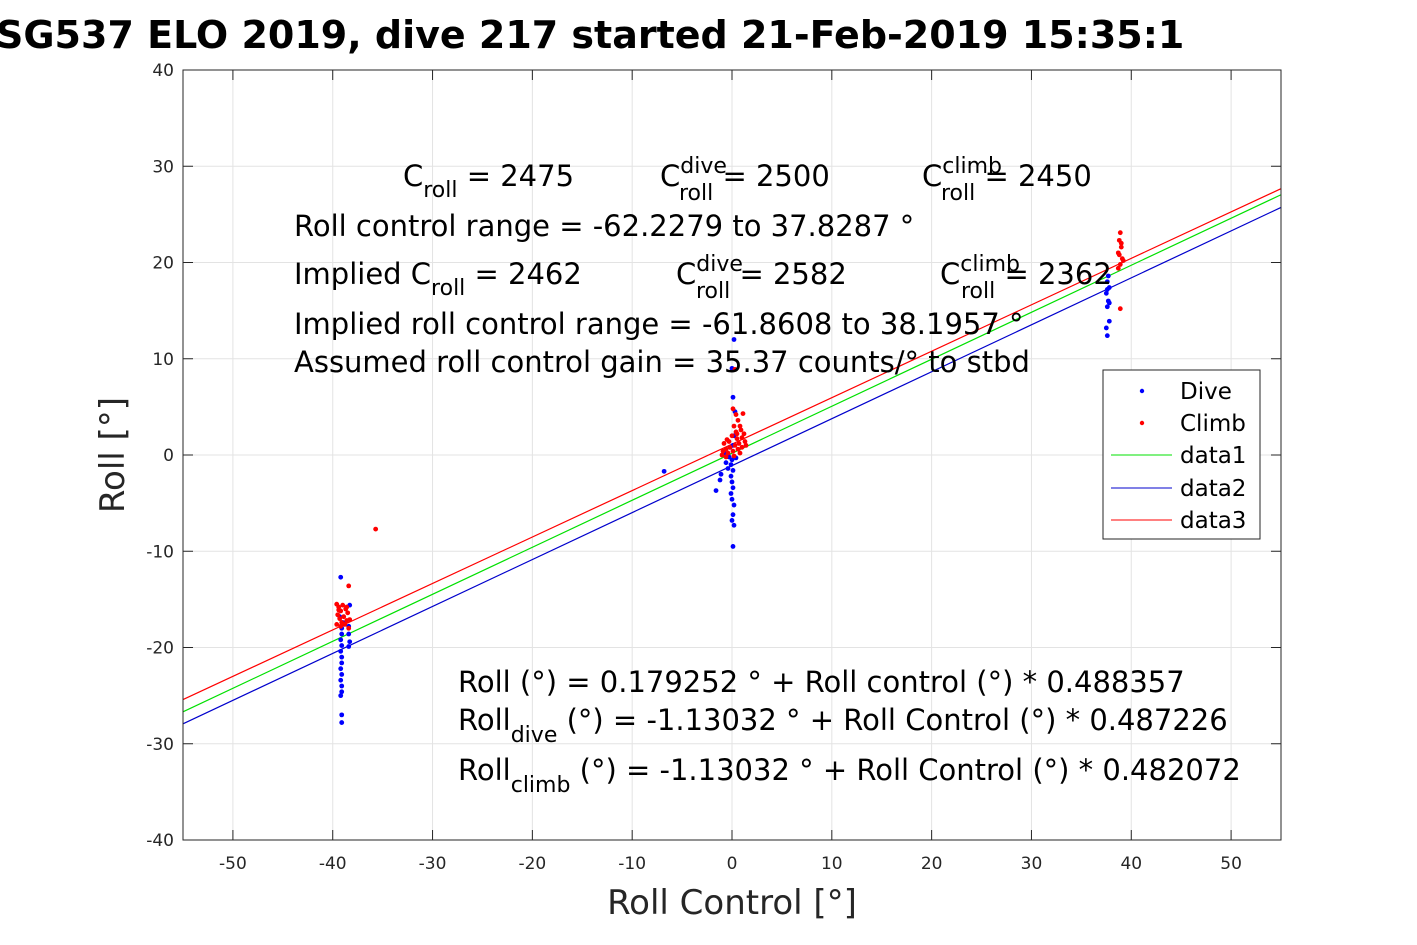 This screenshot has width=1417, height=945. What do you see at coordinates (832, 864) in the screenshot?
I see `x-tick-label: 10` at bounding box center [832, 864].